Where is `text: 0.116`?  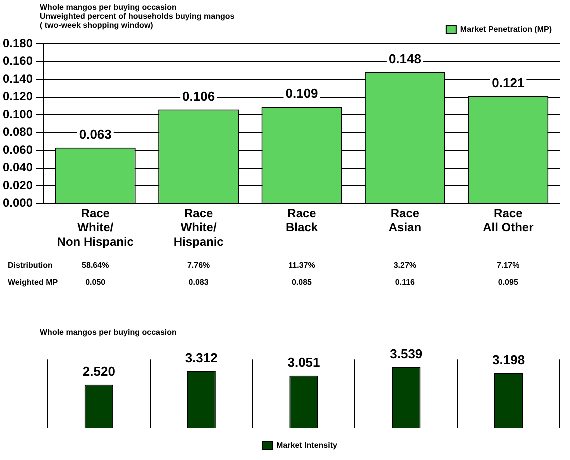
text: 0.116 is located at coordinates (405, 282).